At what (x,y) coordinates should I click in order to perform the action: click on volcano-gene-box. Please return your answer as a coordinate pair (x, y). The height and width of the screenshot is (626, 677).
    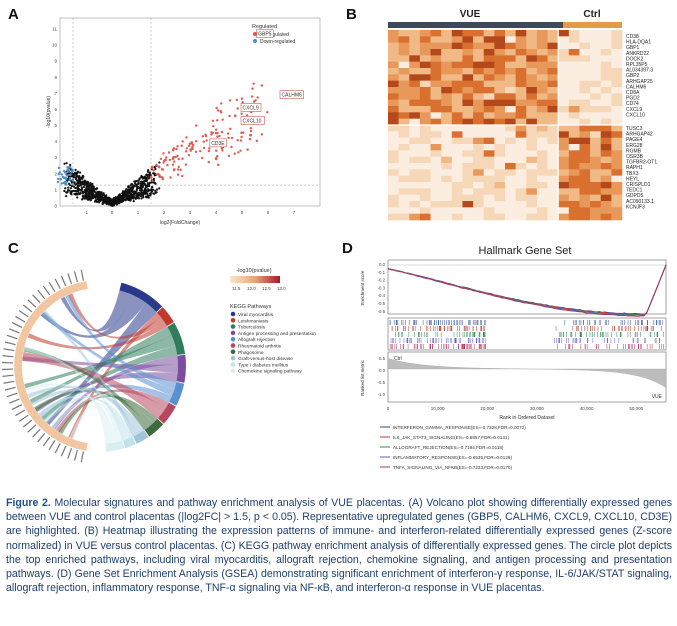
    Looking at the image, I should click on (252, 120).